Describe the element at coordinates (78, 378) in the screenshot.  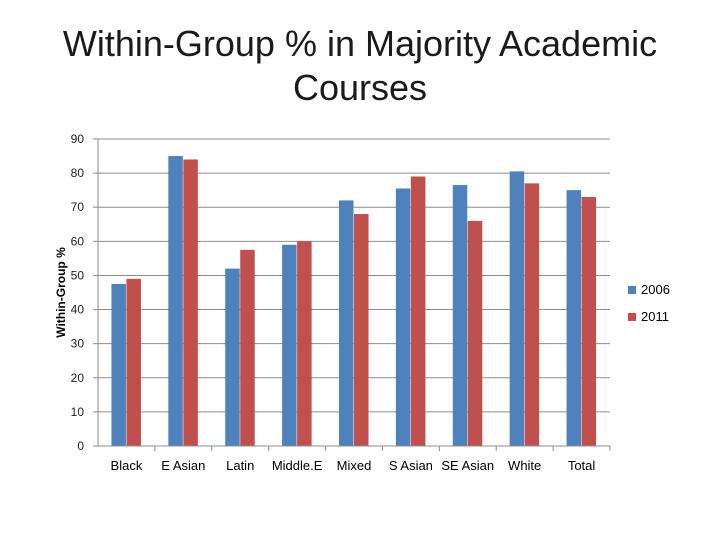
I see `y-tick-label: 20` at that location.